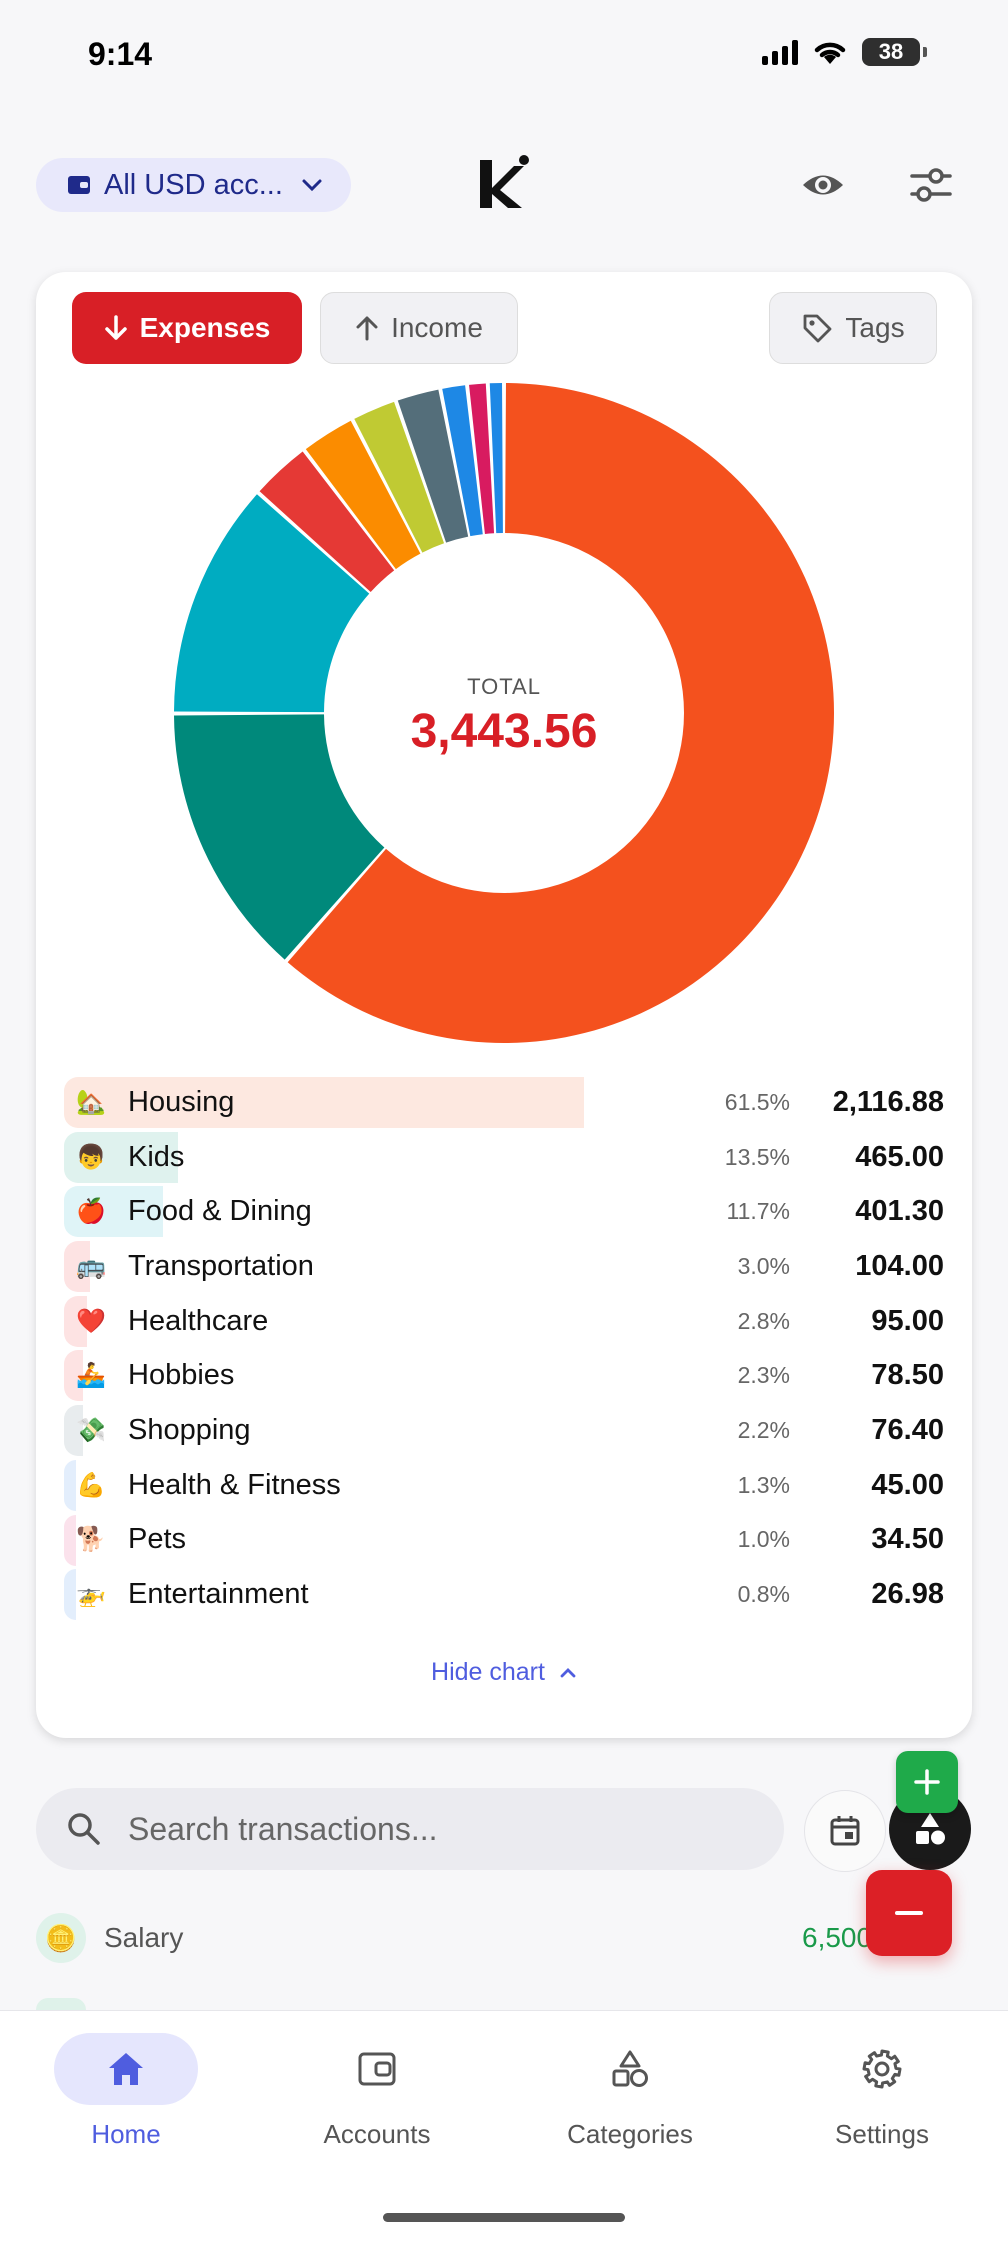  What do you see at coordinates (882, 2069) in the screenshot?
I see `gear-icon` at bounding box center [882, 2069].